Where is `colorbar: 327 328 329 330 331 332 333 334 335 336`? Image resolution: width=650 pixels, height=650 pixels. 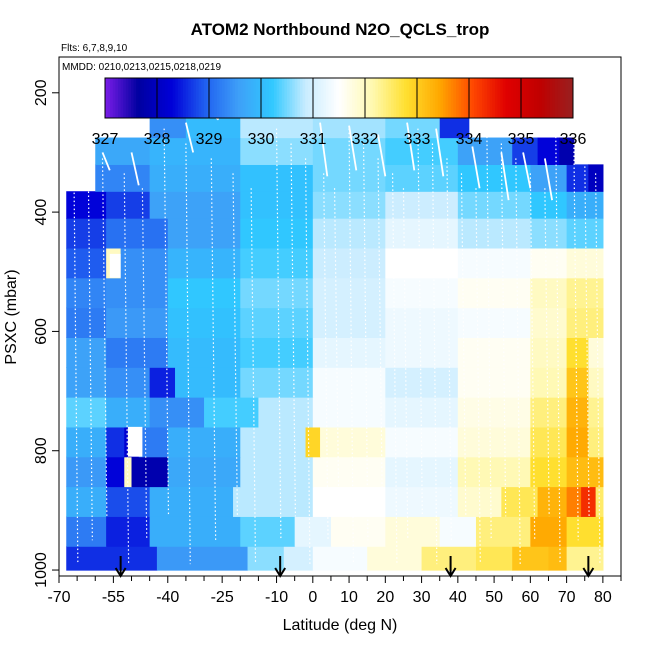
colorbar: 327 328 329 330 331 332 333 334 335 336 is located at coordinates (339, 112).